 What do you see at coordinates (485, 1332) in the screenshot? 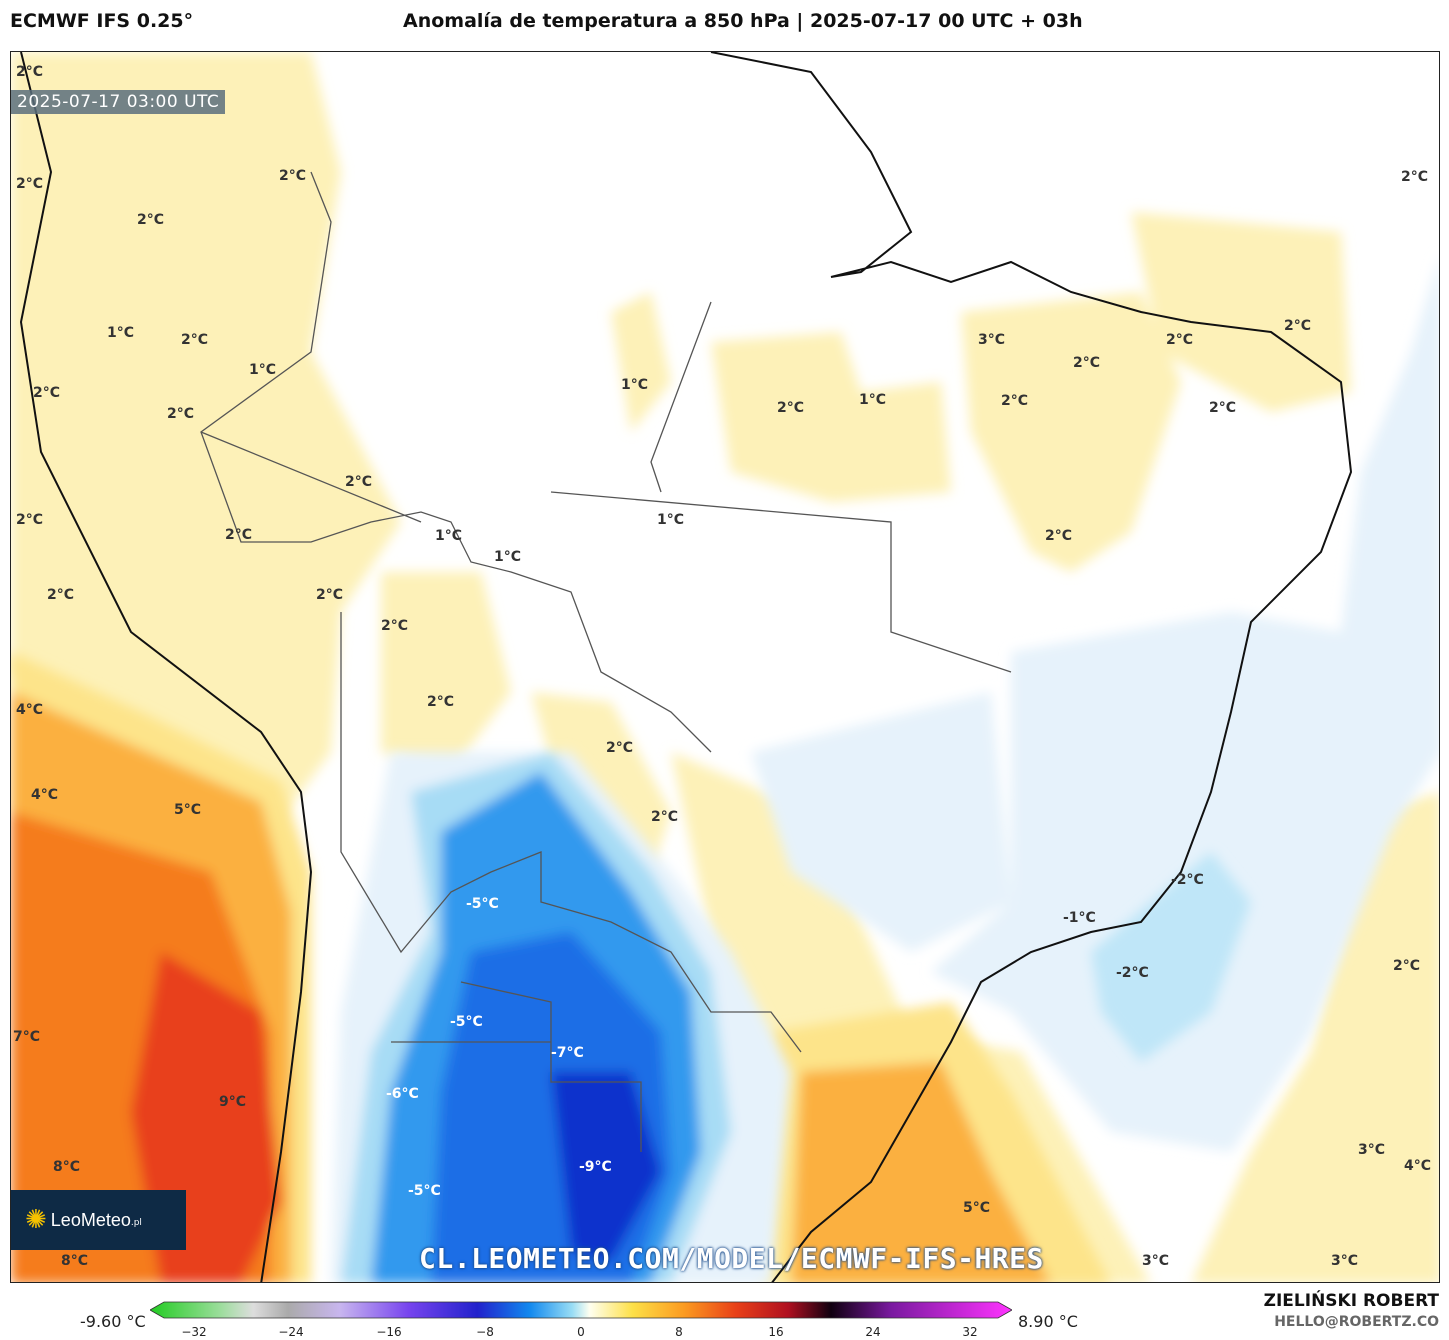
I see `colorbar-tick: −8` at bounding box center [485, 1332].